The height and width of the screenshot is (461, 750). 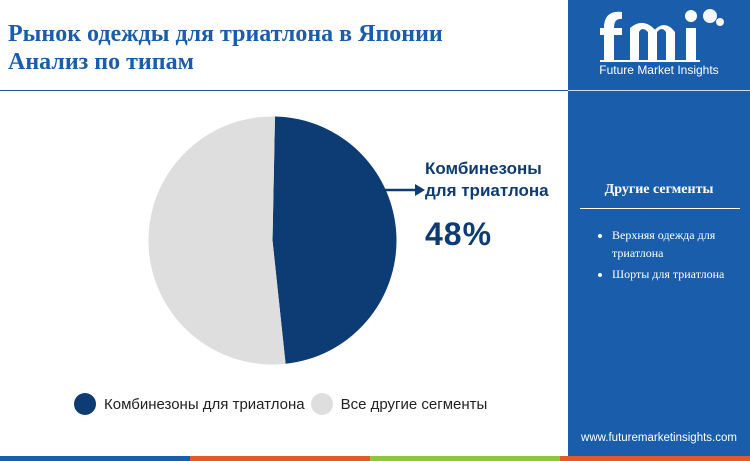 What do you see at coordinates (659, 70) in the screenshot?
I see `logo-text: Future Market Insights` at bounding box center [659, 70].